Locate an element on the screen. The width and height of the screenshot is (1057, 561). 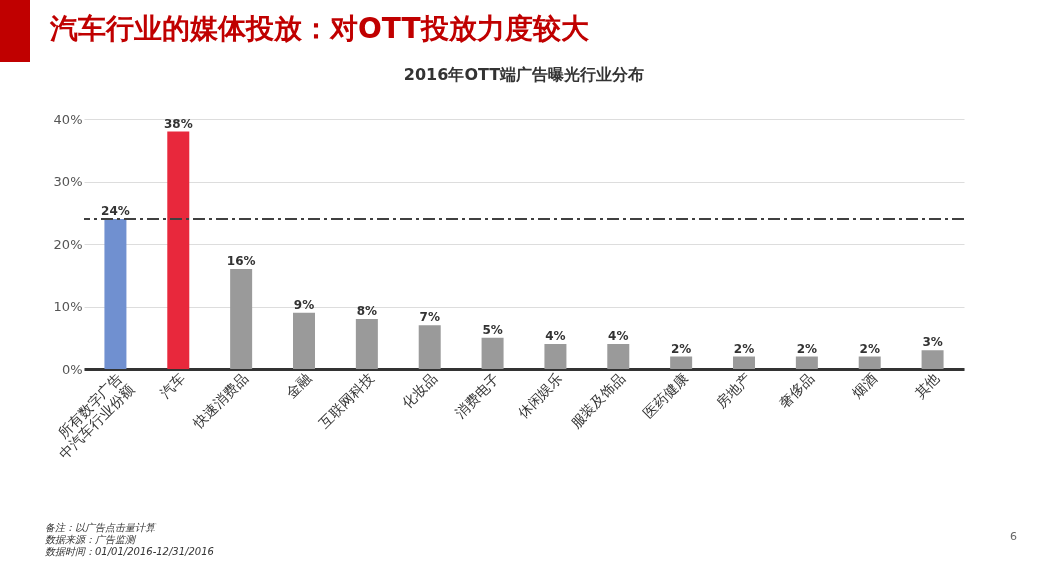
x-tick-label: 互联网科技 is located at coordinates (346, 400).